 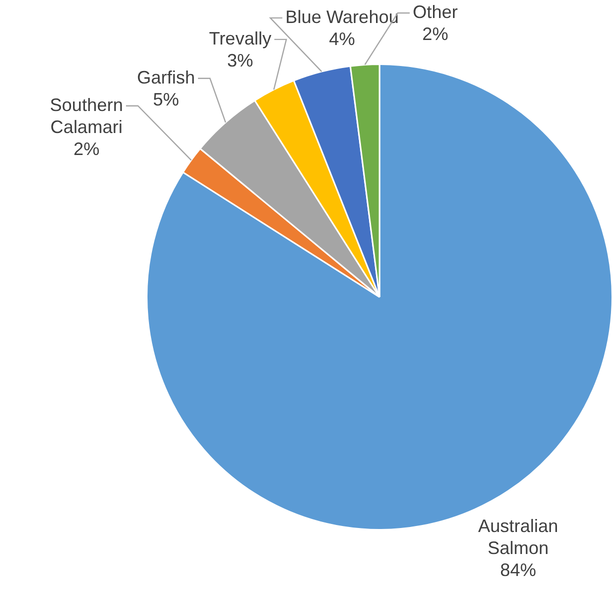 I want to click on data-label: 3%, so click(x=240, y=60).